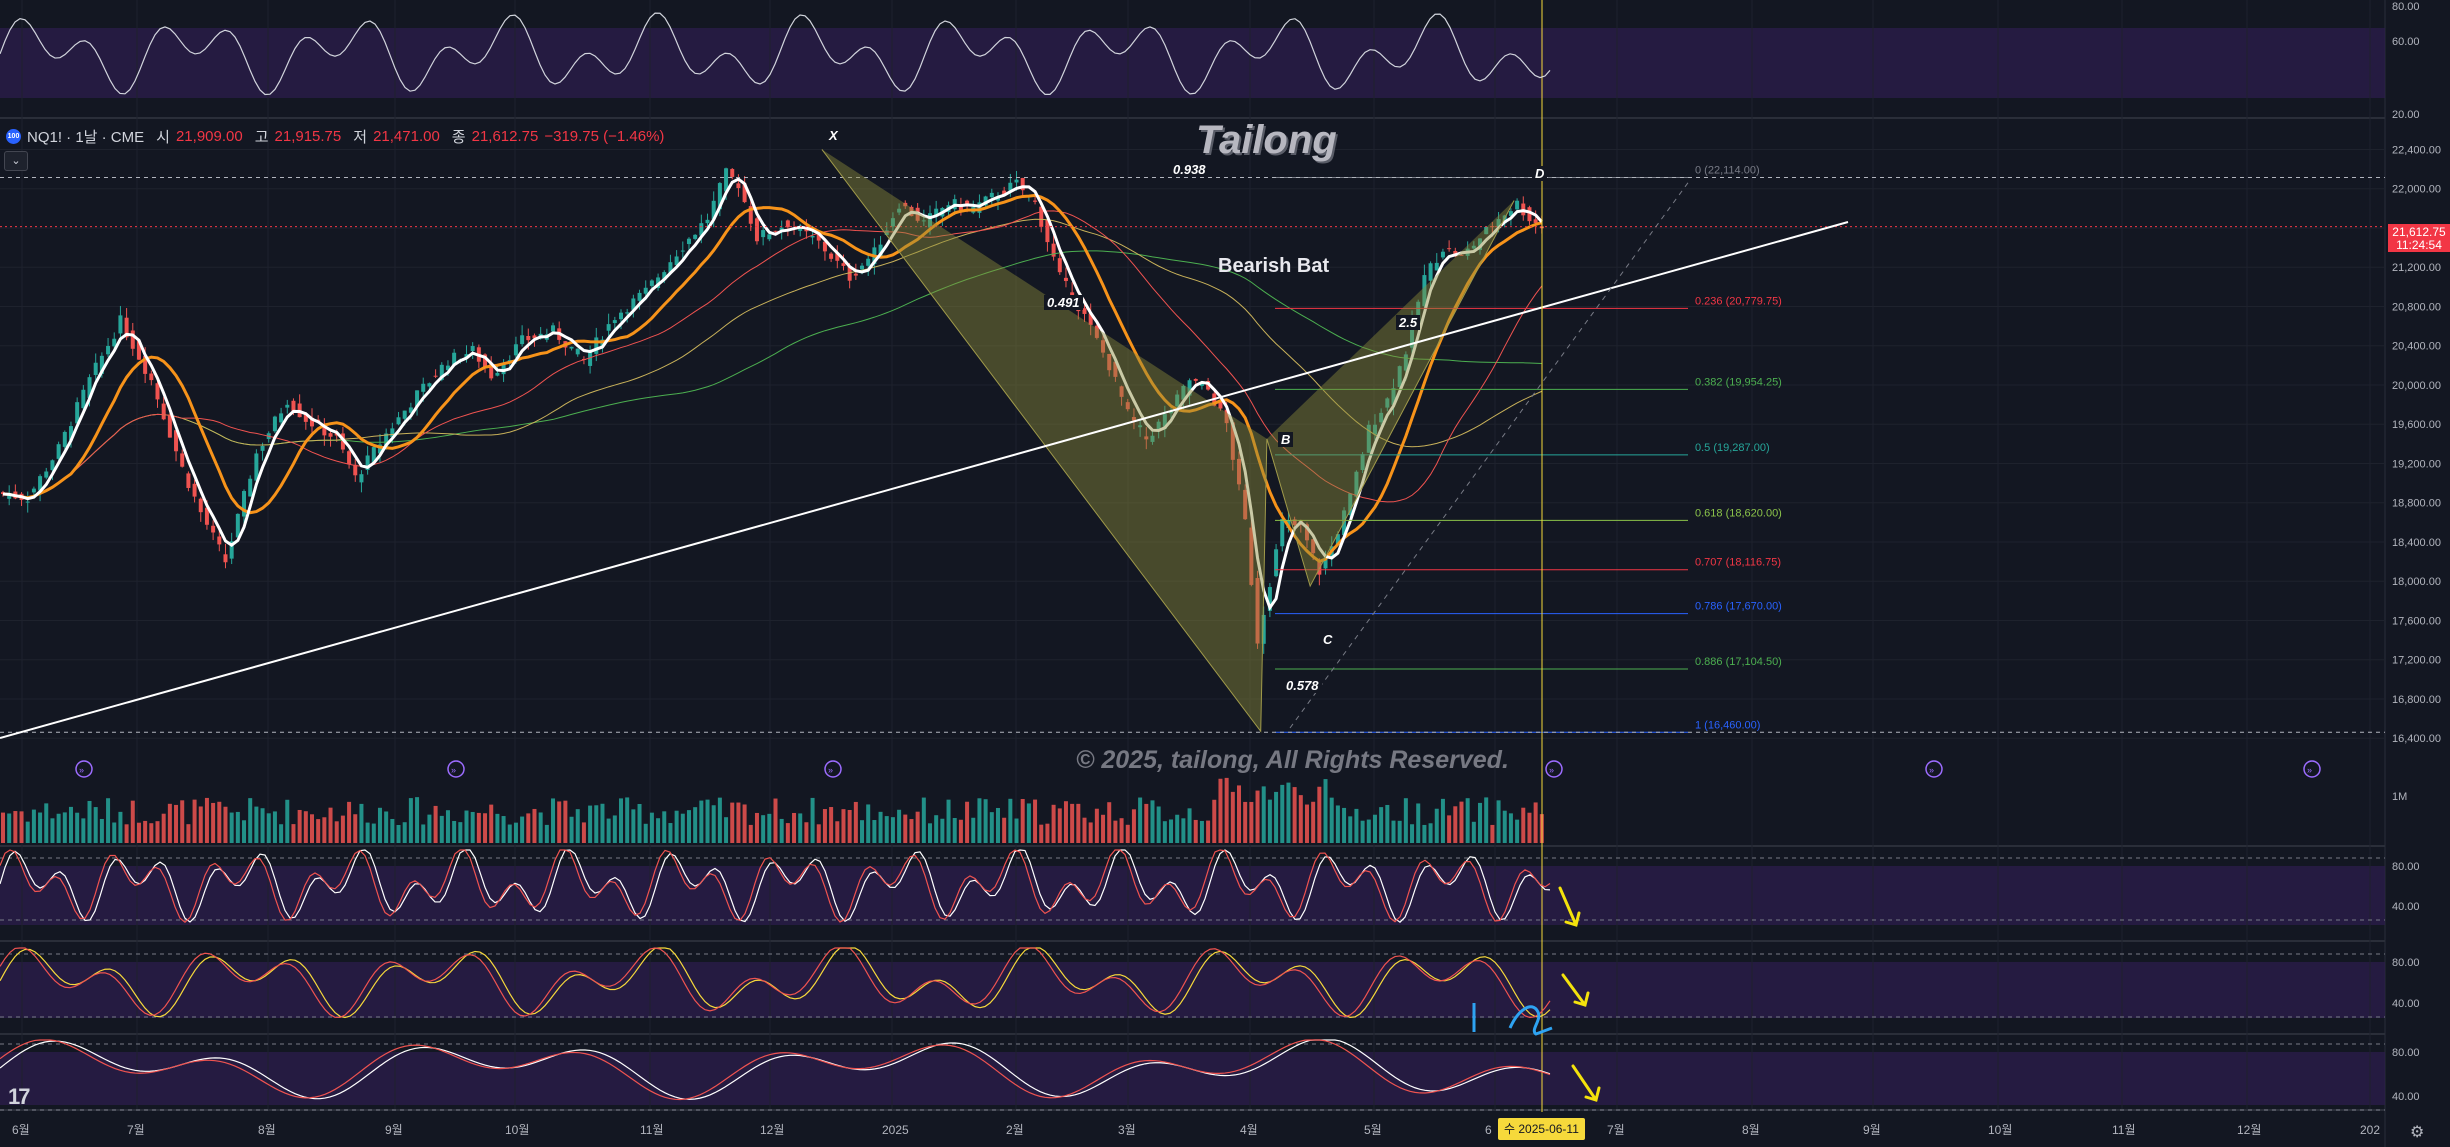 The image size is (2450, 1147). Describe the element at coordinates (2416, 150) in the screenshot. I see `price-tick-label: 22,400.00` at that location.